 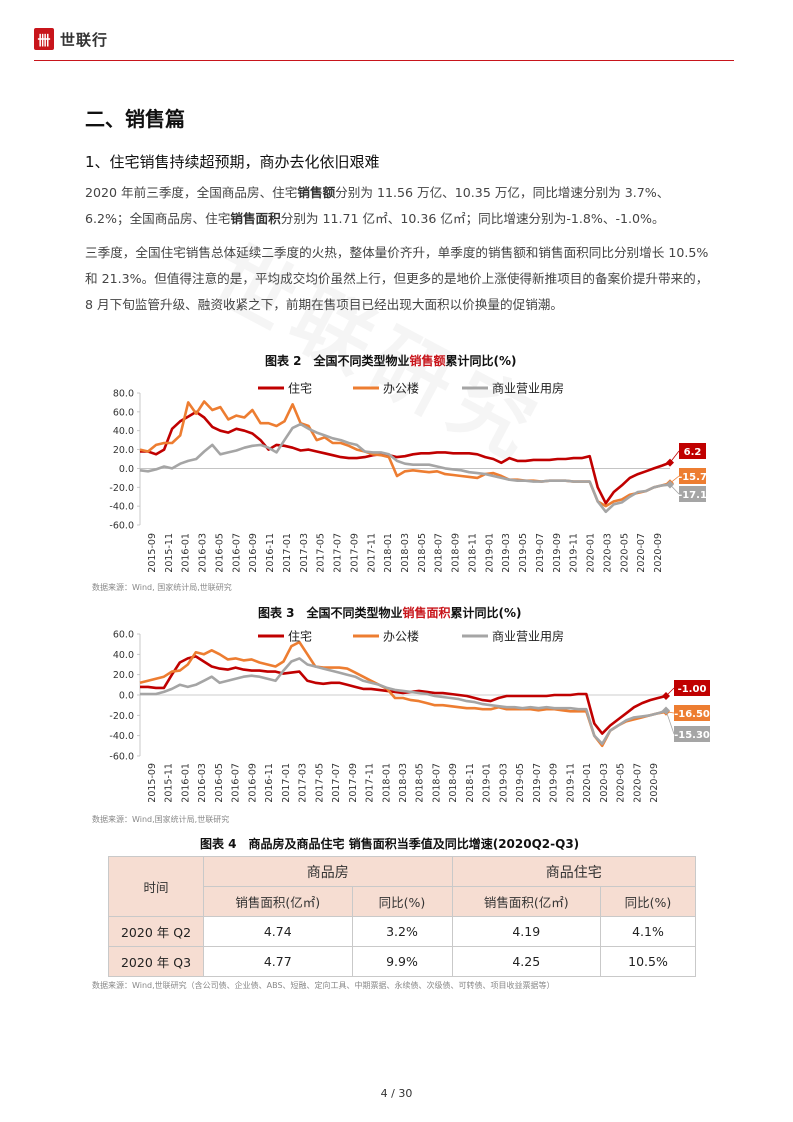 I want to click on figure3-source: 数据来源：Wind,国家统计局,世联研究, so click(x=161, y=819).